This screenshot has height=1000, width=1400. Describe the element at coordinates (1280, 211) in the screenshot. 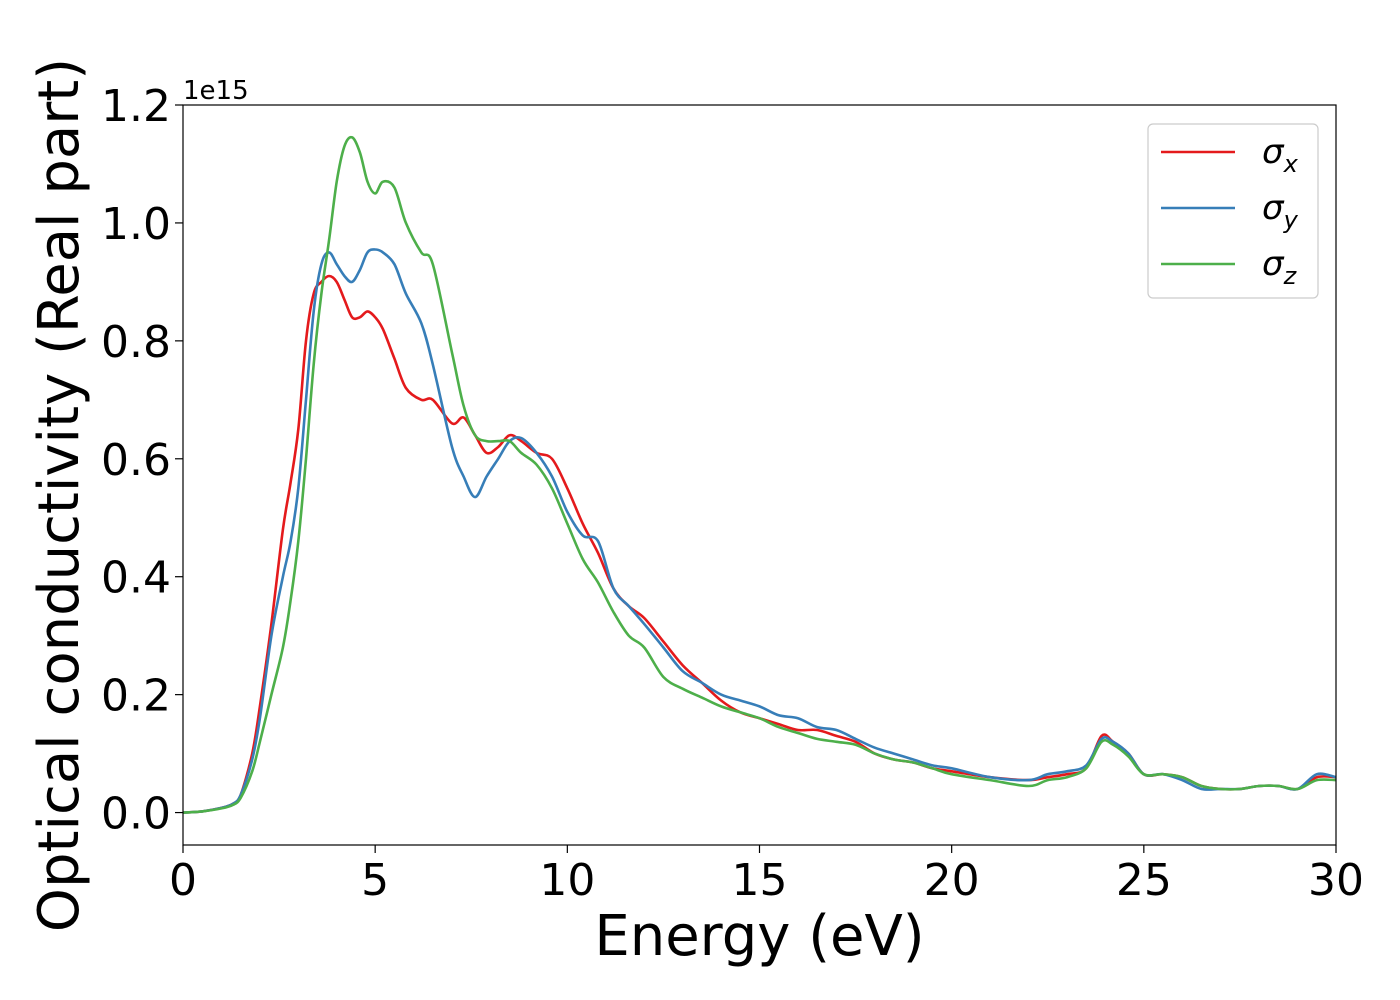

I see `legend-label-sigma-y: σy` at that location.